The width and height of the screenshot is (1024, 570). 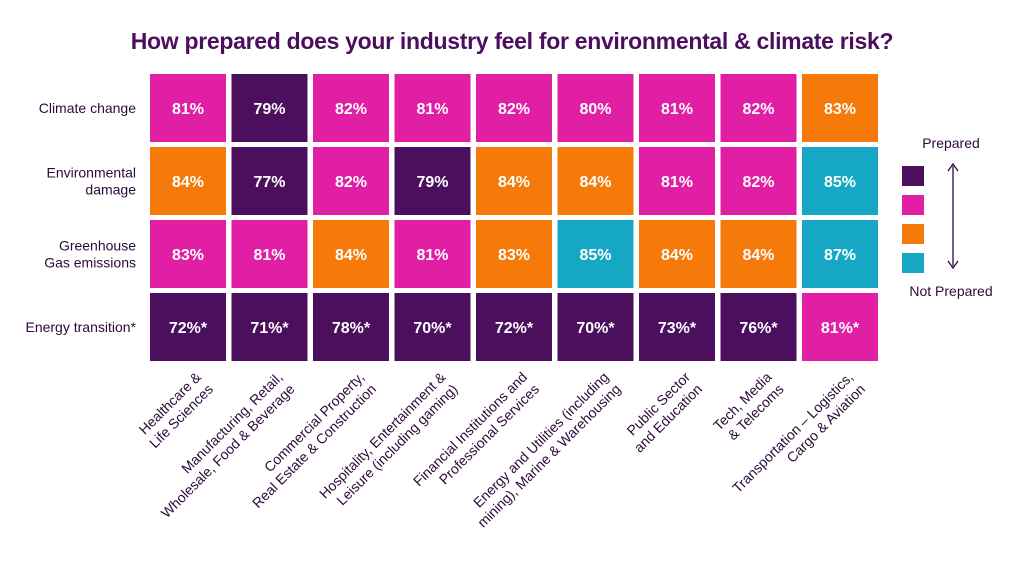 What do you see at coordinates (661, 412) in the screenshot?
I see `column-label: Public Sectorand Education` at bounding box center [661, 412].